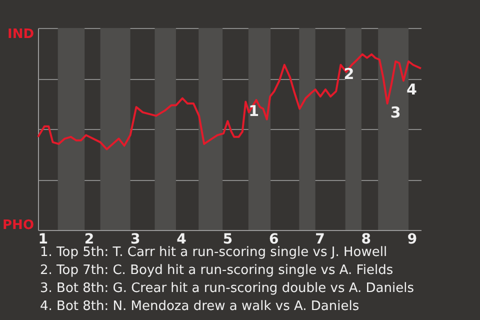  I want to click on x-tick-label: 2, so click(89, 240).